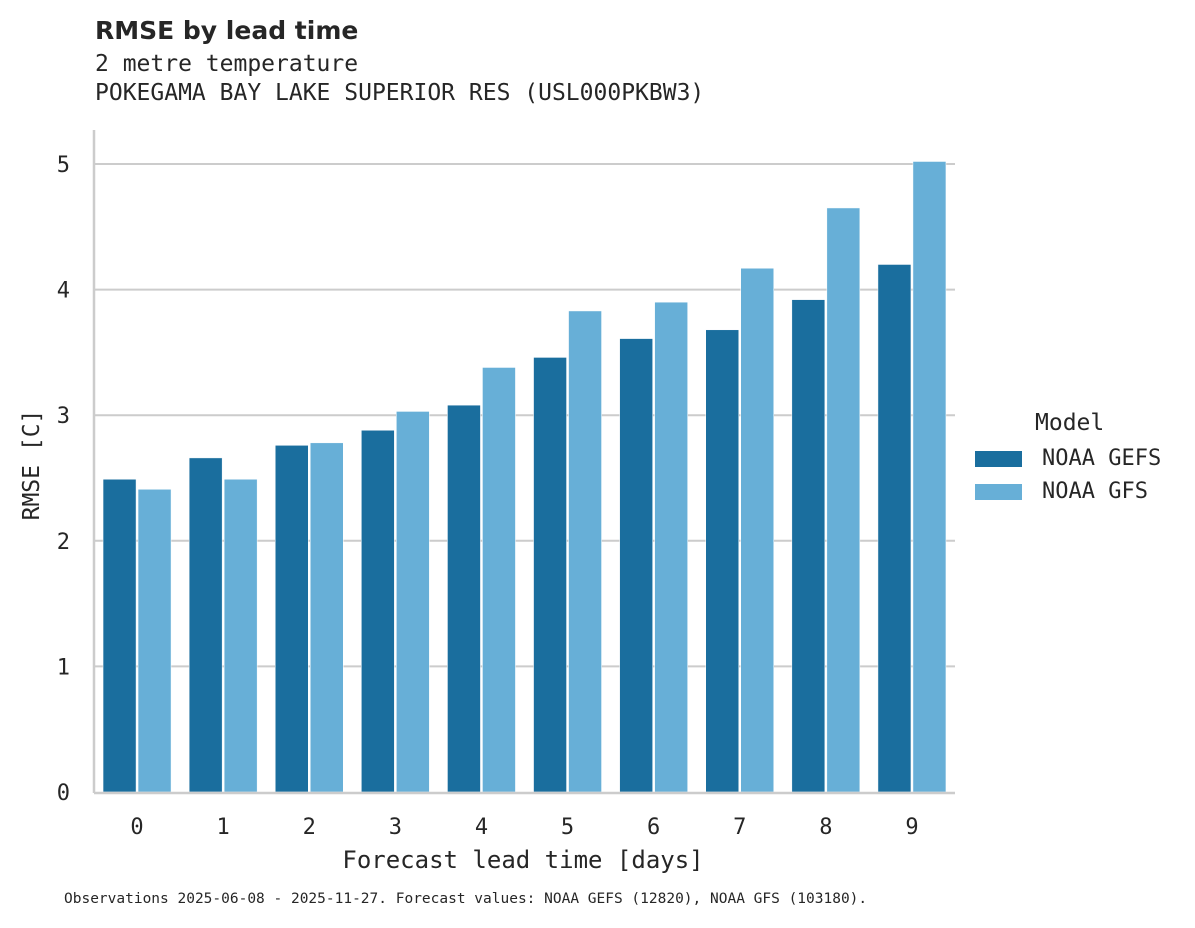  I want to click on legend-swatch-gfs, so click(998, 491).